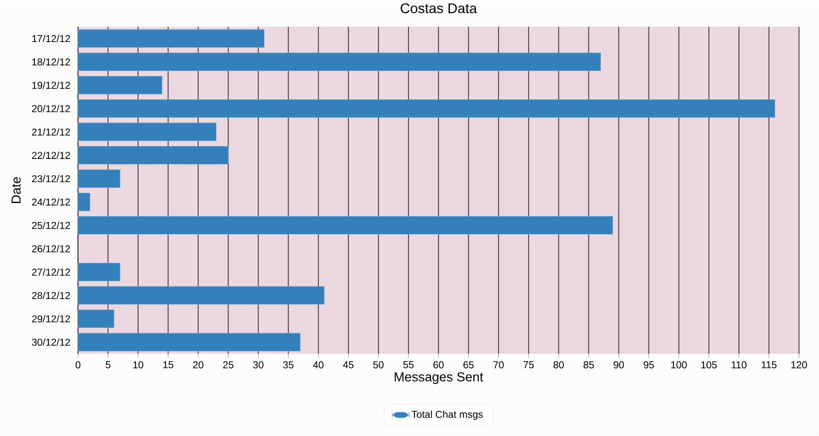 This screenshot has width=819, height=436. I want to click on y-tick-label: 19/12/12, so click(51, 85).